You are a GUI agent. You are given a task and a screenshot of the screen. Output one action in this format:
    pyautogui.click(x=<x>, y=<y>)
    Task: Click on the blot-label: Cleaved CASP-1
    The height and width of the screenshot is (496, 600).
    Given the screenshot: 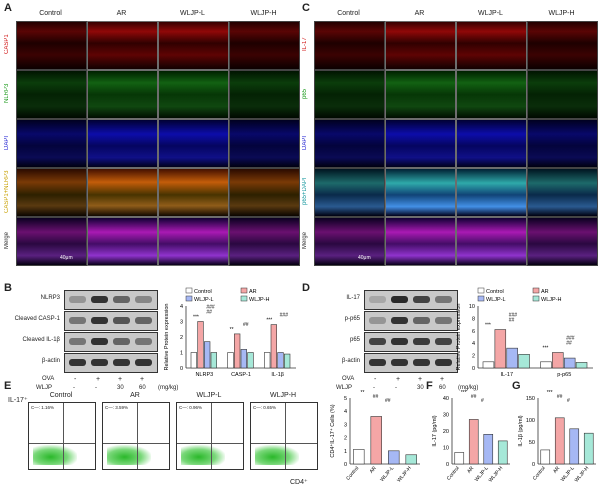 What is the action you would take?
    pyautogui.click(x=37, y=319)
    